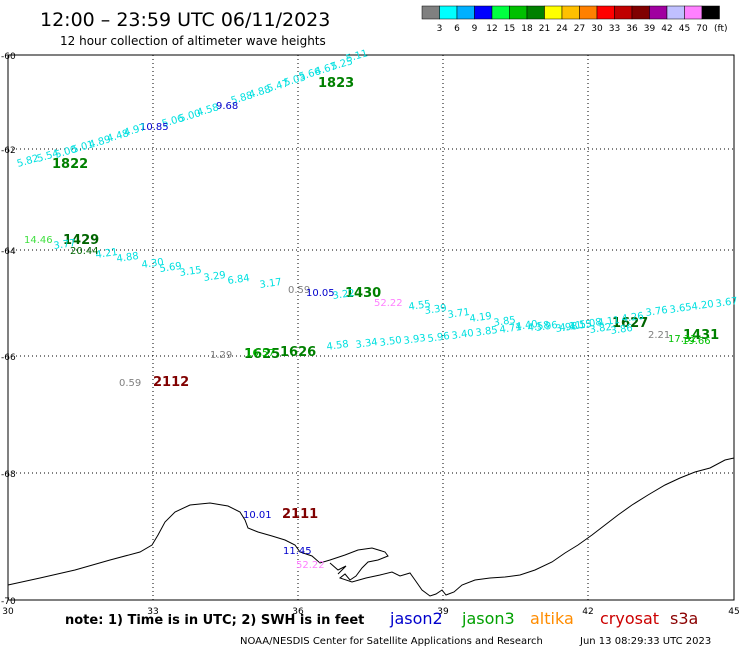 Image resolution: width=740 pixels, height=650 pixels. I want to click on wave-height-value: 14.46, so click(38, 240).